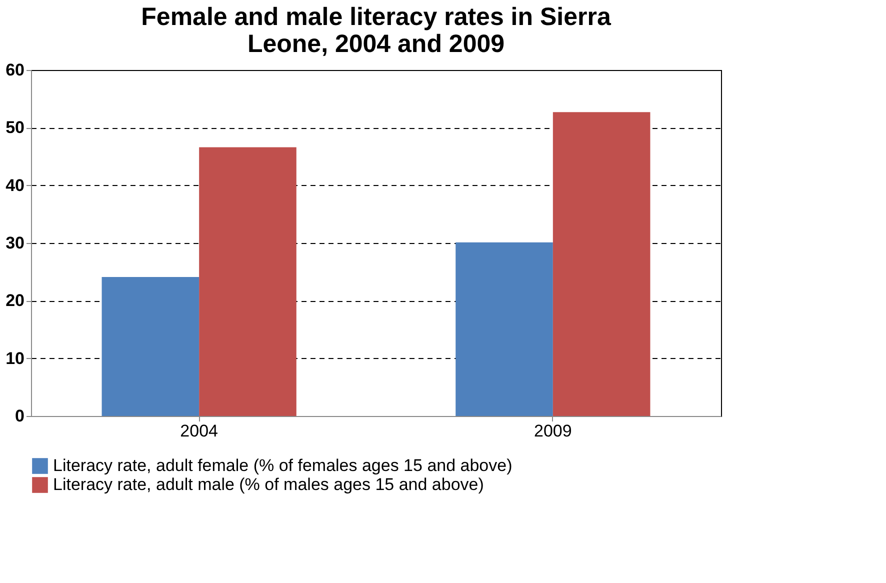 The height and width of the screenshot is (583, 886). What do you see at coordinates (15, 300) in the screenshot?
I see `y-tick-label: 20` at bounding box center [15, 300].